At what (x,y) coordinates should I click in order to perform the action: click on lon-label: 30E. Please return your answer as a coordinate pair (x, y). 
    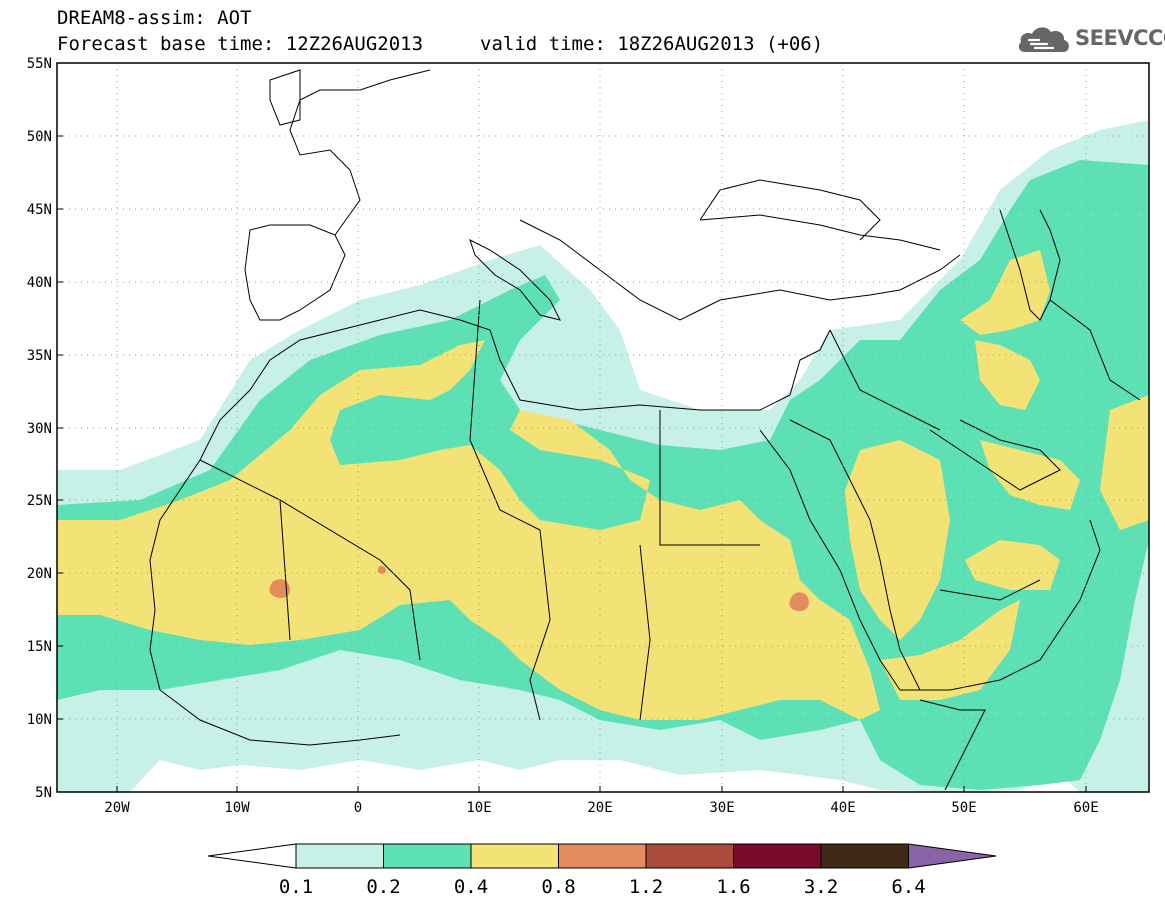
    Looking at the image, I should click on (721, 808).